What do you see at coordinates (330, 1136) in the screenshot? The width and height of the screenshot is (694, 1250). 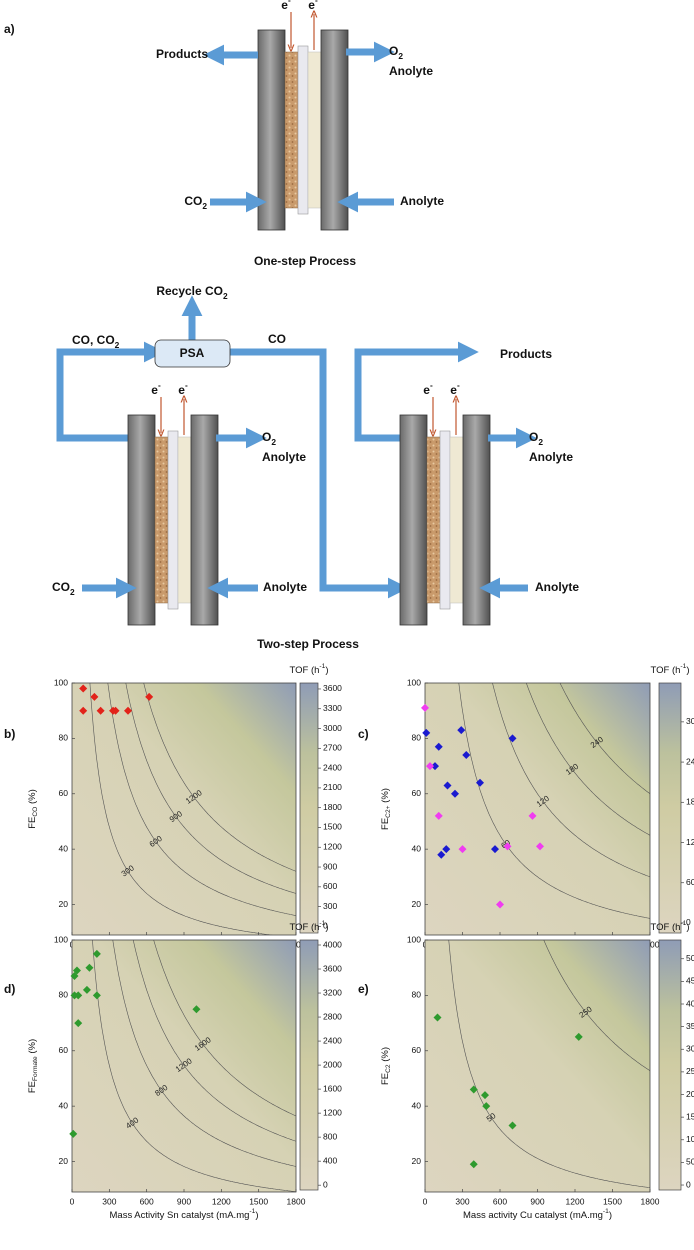 I see `colorbar-tick-label: 800` at bounding box center [330, 1136].